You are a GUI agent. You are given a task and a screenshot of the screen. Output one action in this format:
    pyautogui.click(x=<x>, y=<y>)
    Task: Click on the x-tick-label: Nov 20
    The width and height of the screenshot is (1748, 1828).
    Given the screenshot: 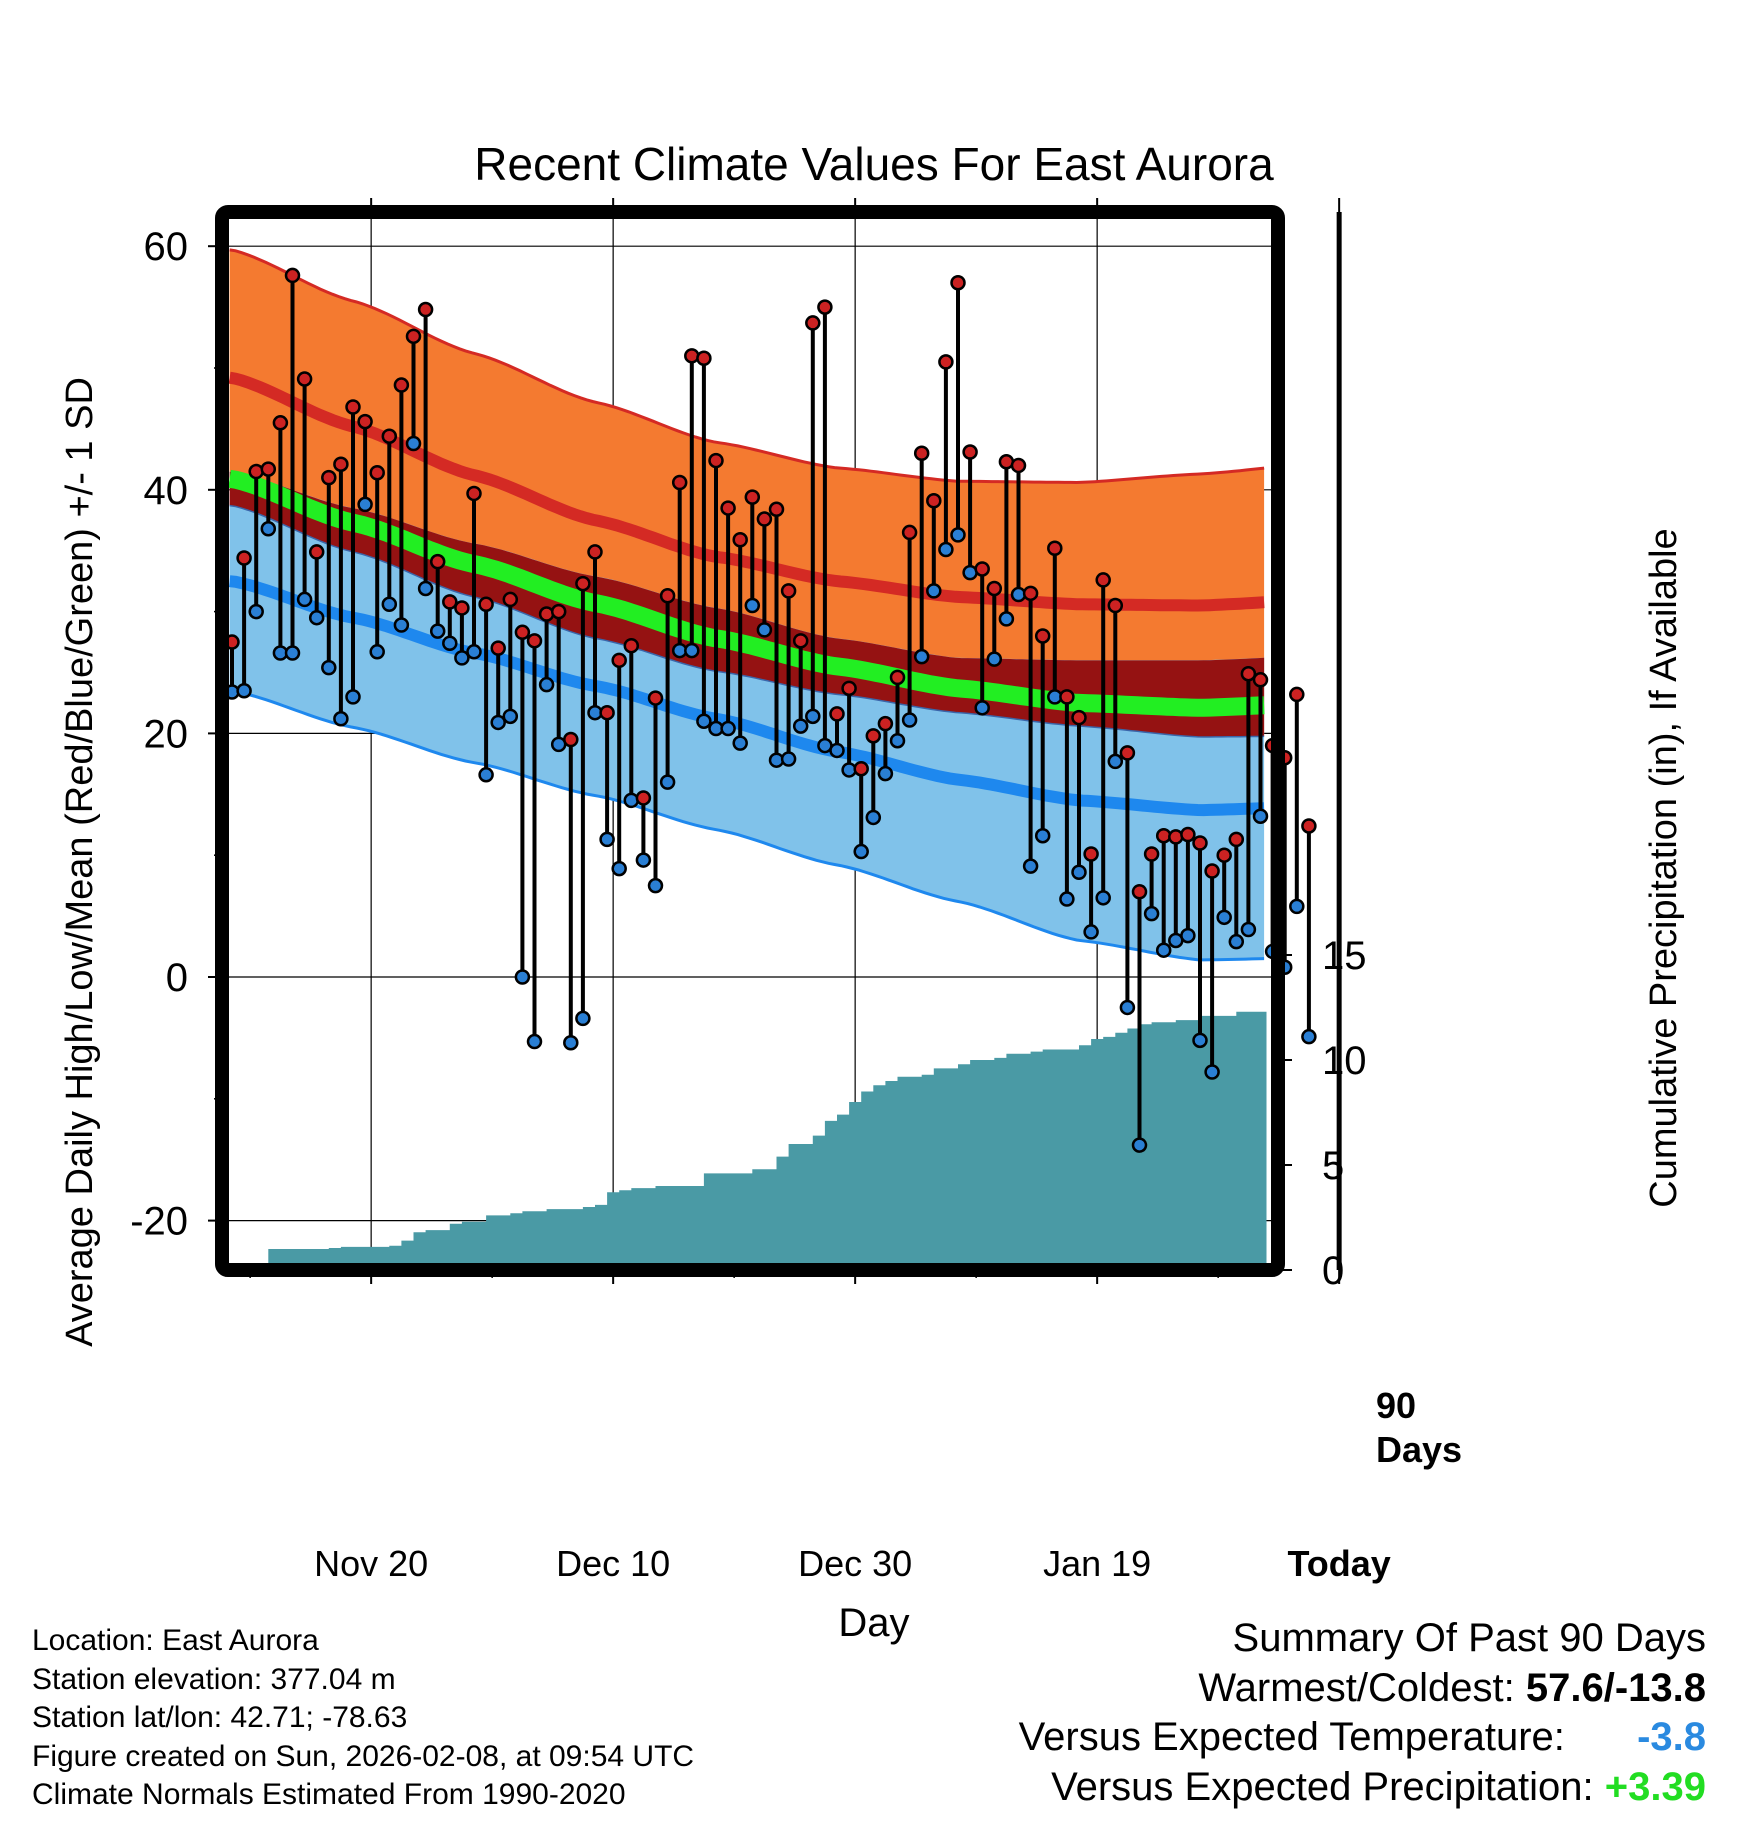 What is the action you would take?
    pyautogui.click(x=371, y=1563)
    